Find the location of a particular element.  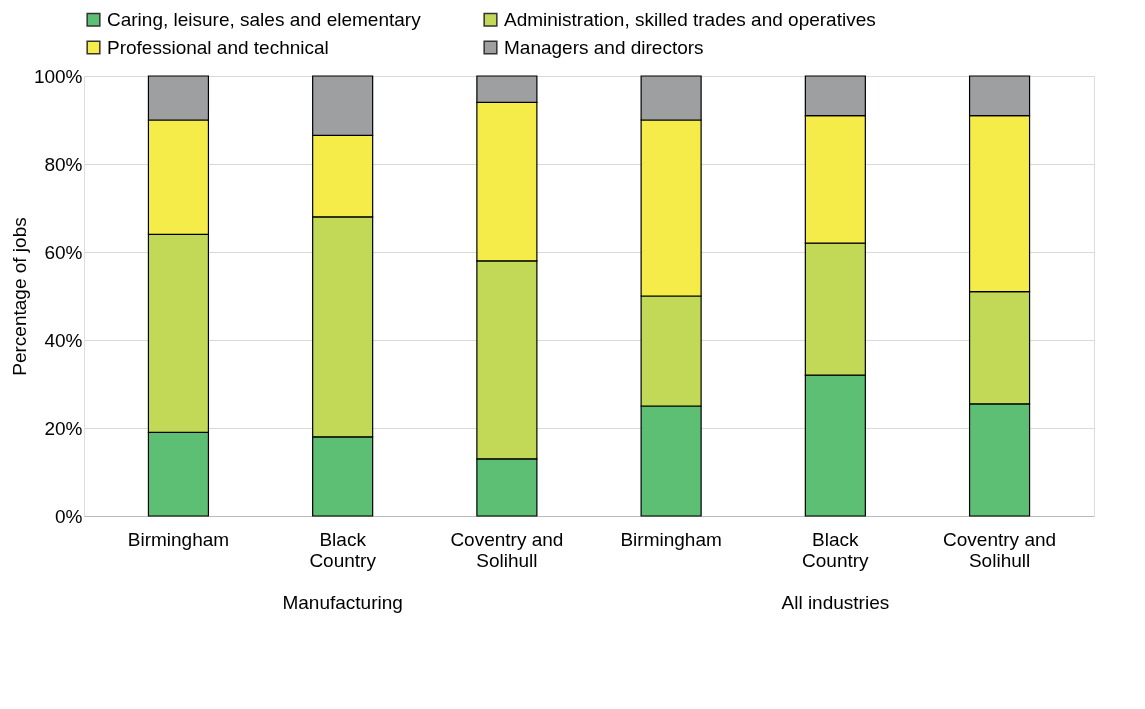

y-tick-label: 60% is located at coordinates (63, 252).